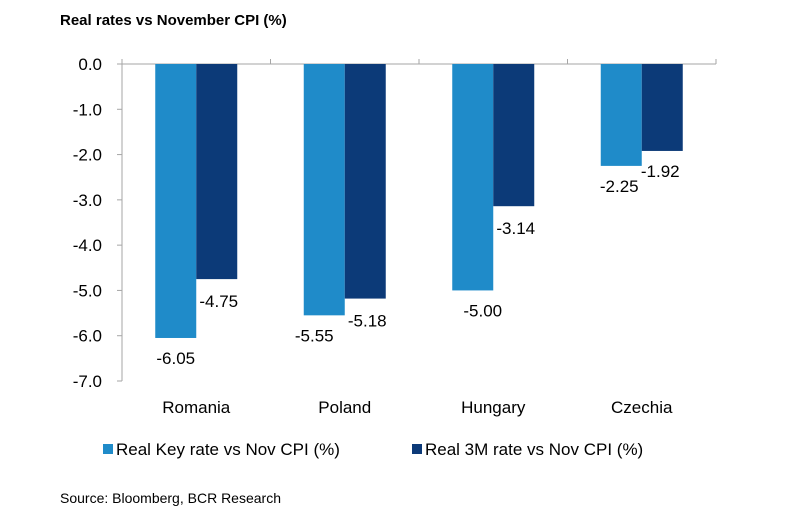 The image size is (799, 524). I want to click on x-category-label: Hungary, so click(493, 407).